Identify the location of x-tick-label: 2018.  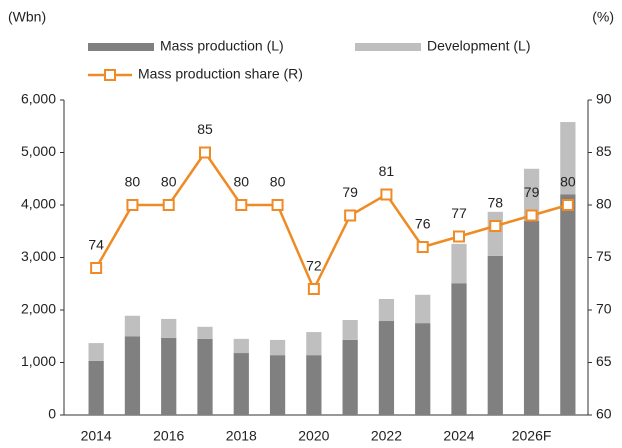
(241, 436).